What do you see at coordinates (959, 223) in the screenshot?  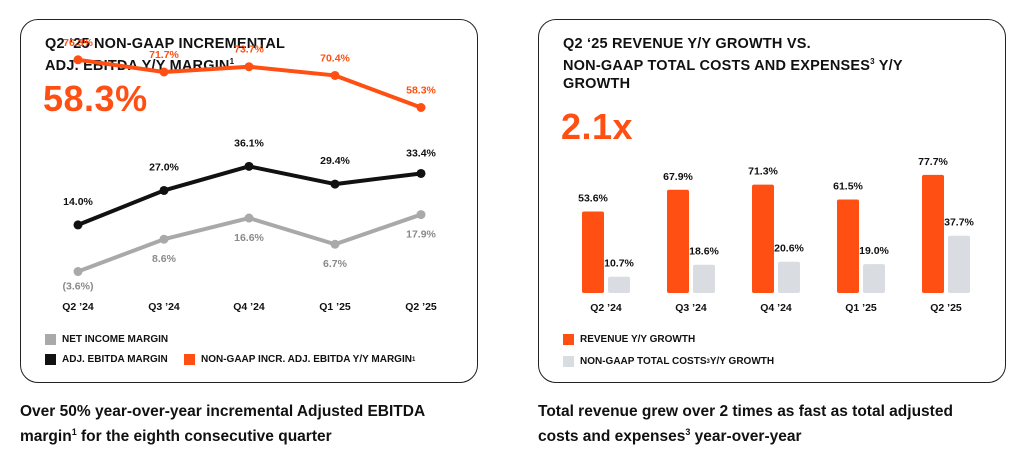 I see `bar-label-1-4: 37.7%` at bounding box center [959, 223].